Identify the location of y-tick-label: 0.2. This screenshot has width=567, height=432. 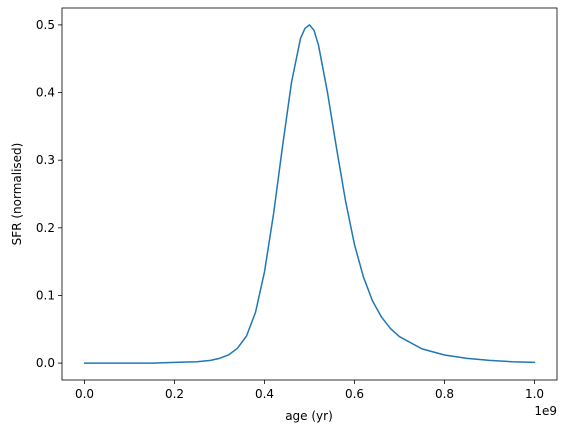
(45, 228).